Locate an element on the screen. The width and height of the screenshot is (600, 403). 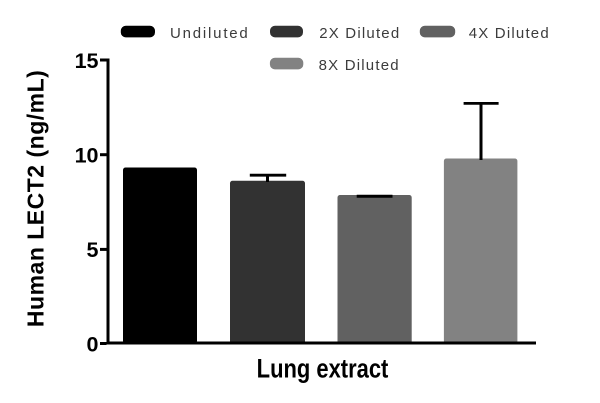
svg-text: 10 is located at coordinates (87, 156).